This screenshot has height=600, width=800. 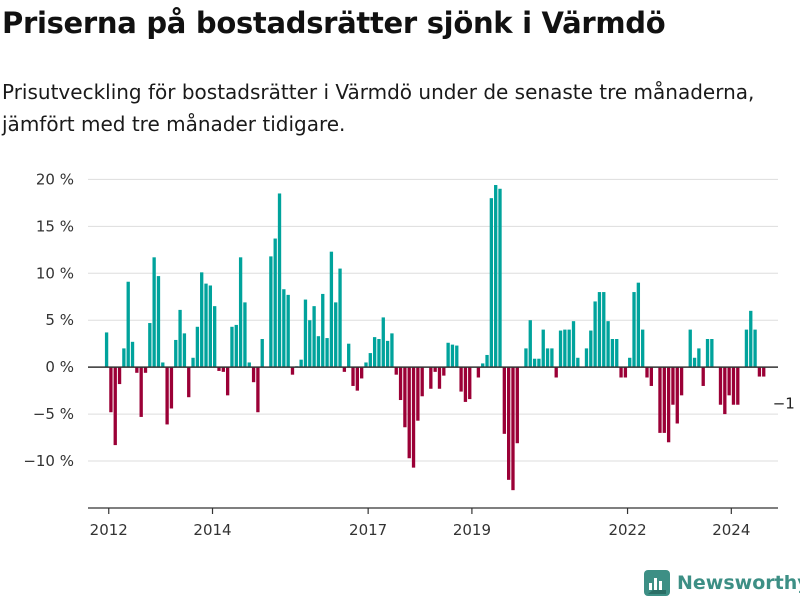 What do you see at coordinates (53, 414) in the screenshot?
I see `y-tick-label: −5 %` at bounding box center [53, 414].